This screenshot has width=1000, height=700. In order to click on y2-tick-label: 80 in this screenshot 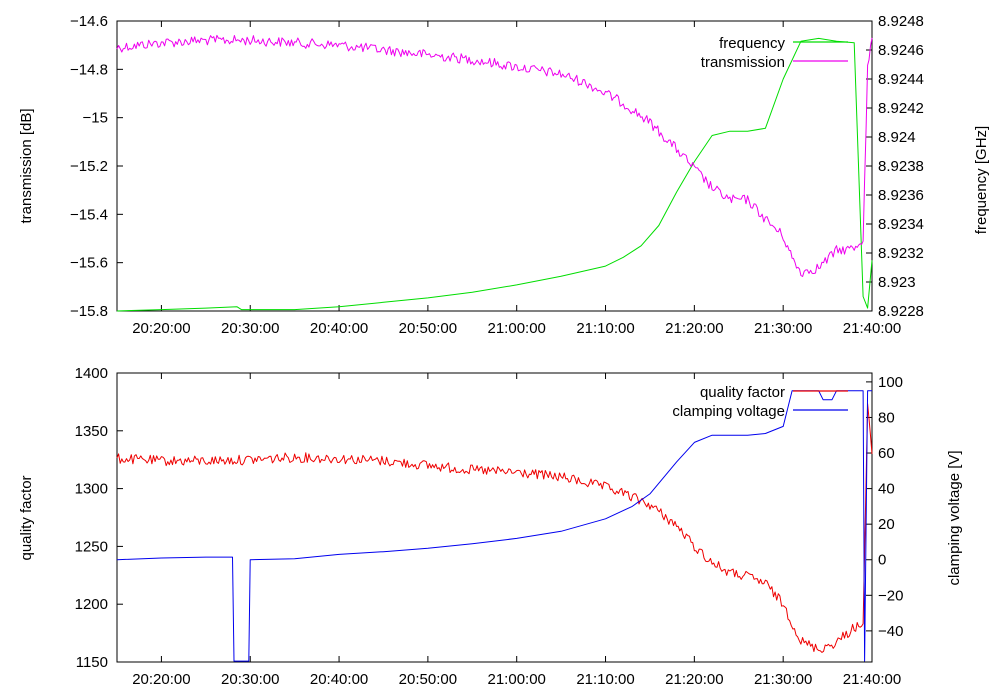, I will do `click(886, 417)`.